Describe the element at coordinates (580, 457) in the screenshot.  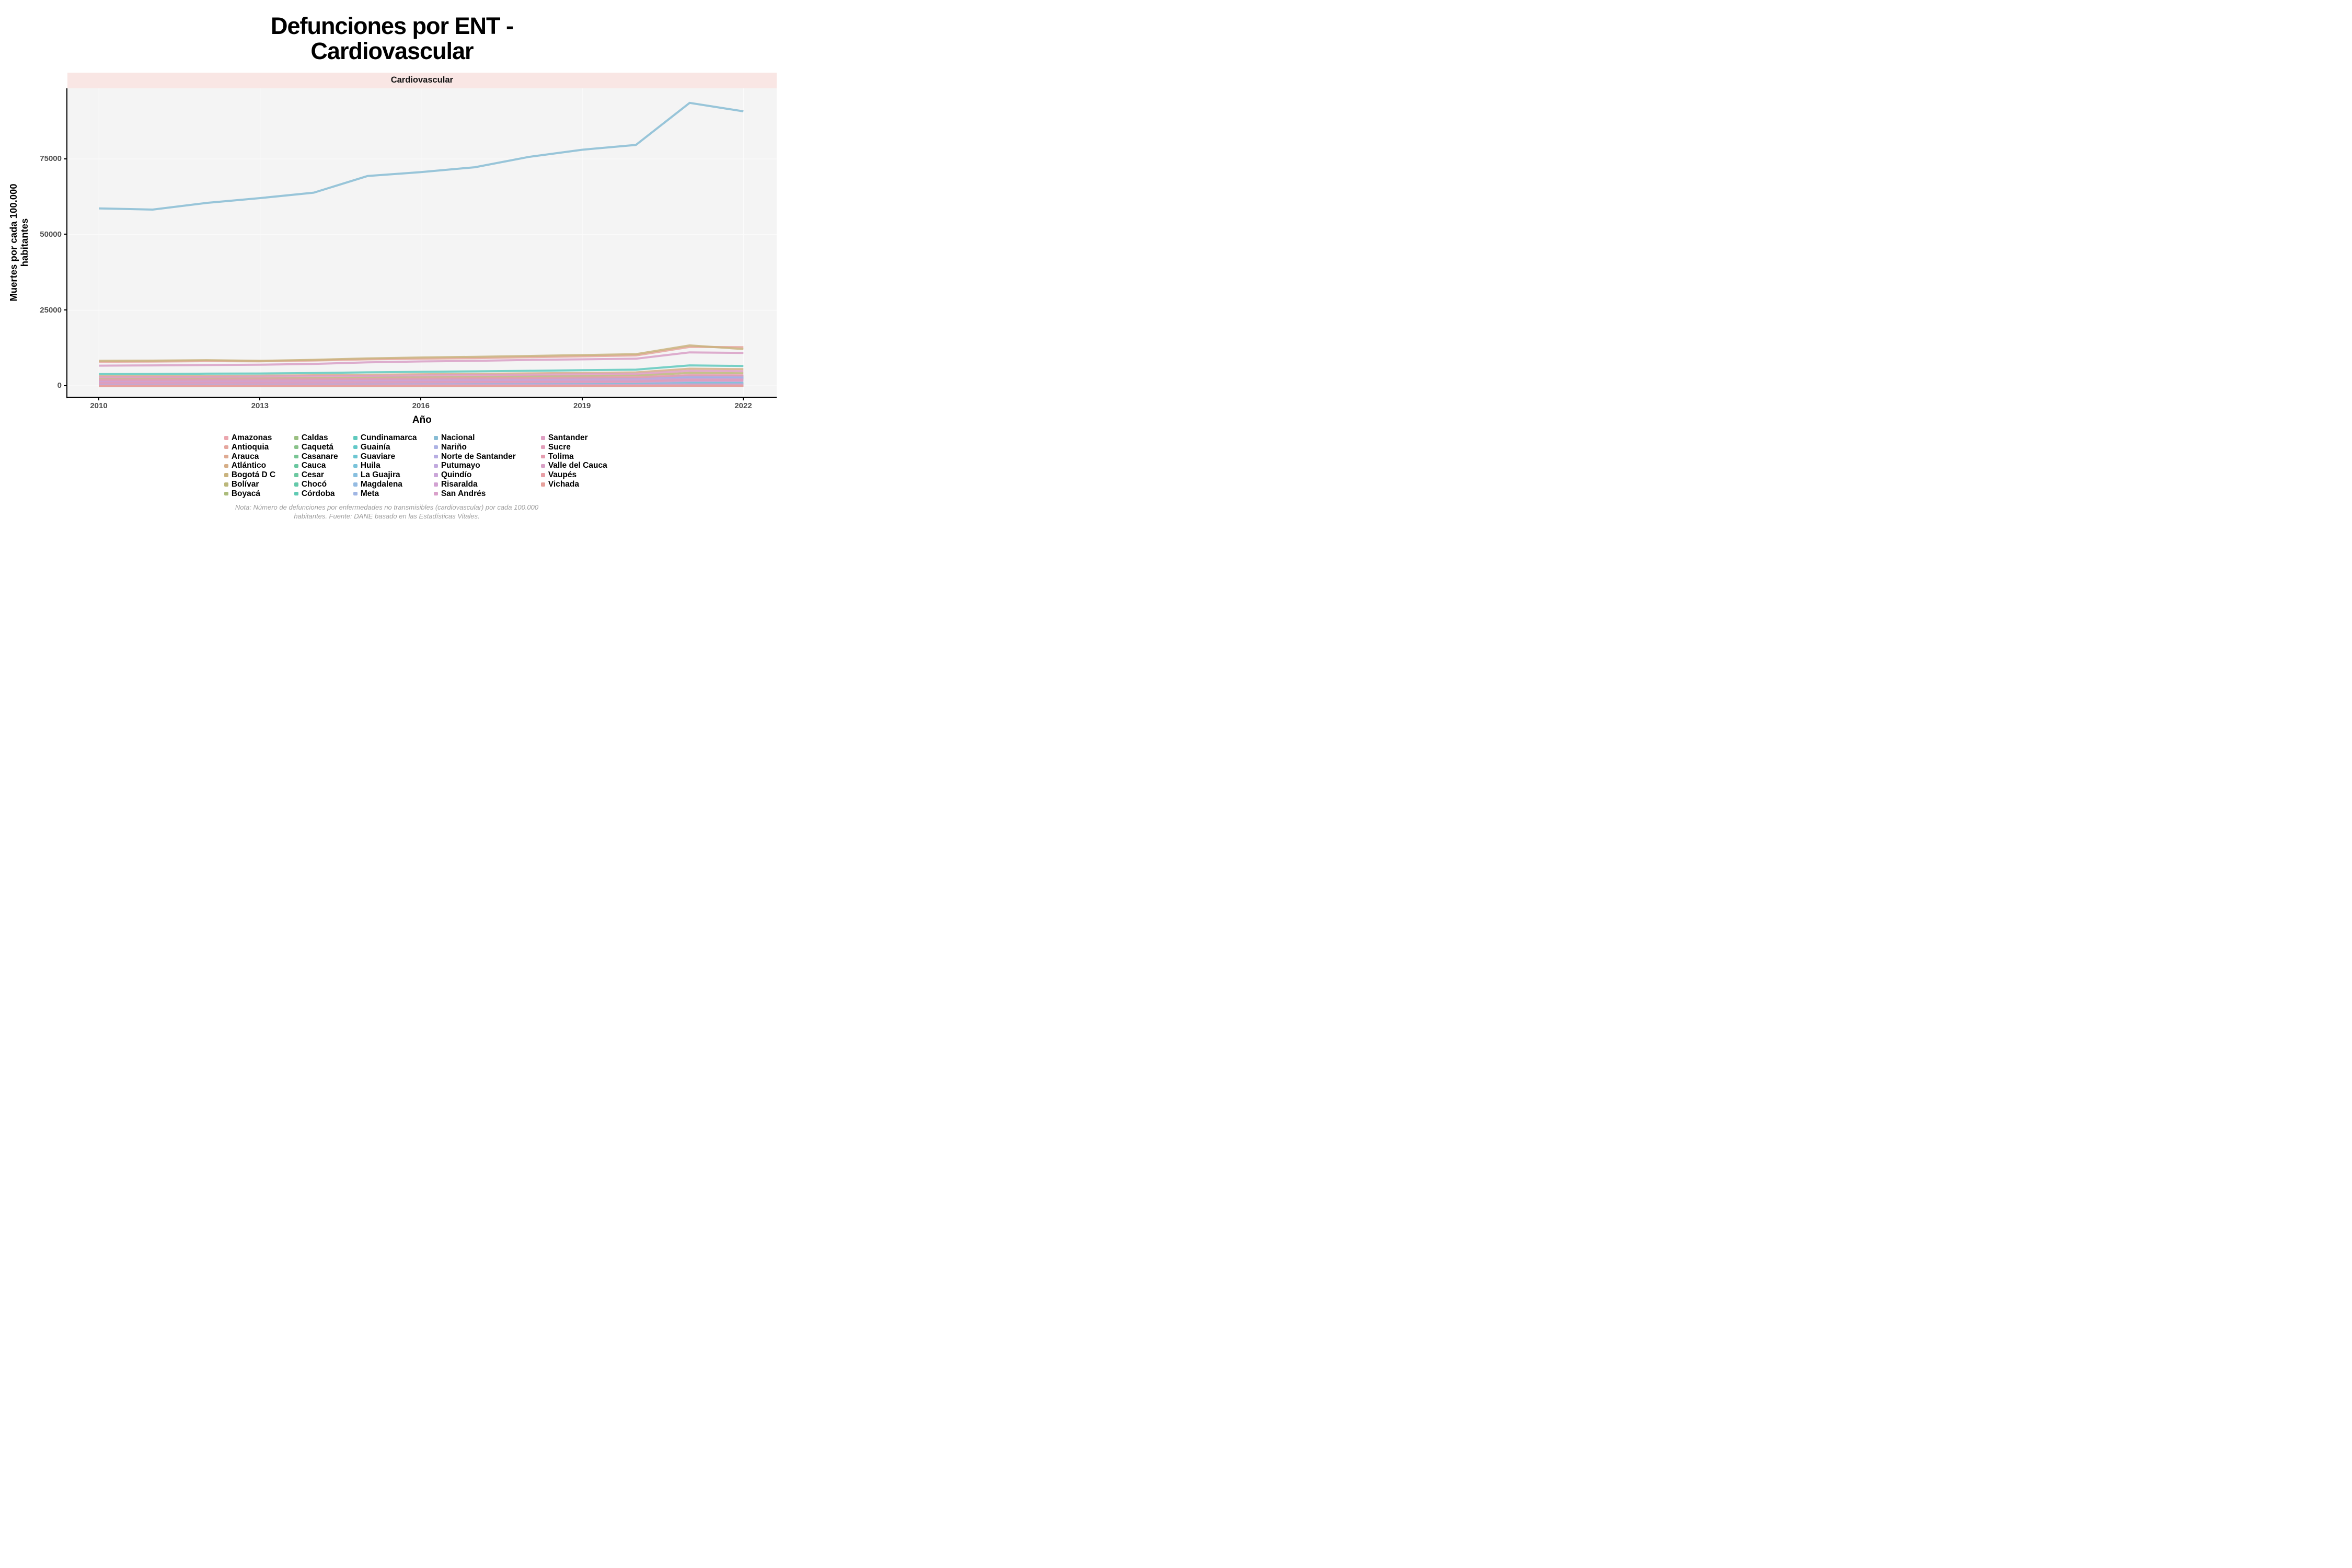
I see `legend-item-Tolima: Tolima` at that location.